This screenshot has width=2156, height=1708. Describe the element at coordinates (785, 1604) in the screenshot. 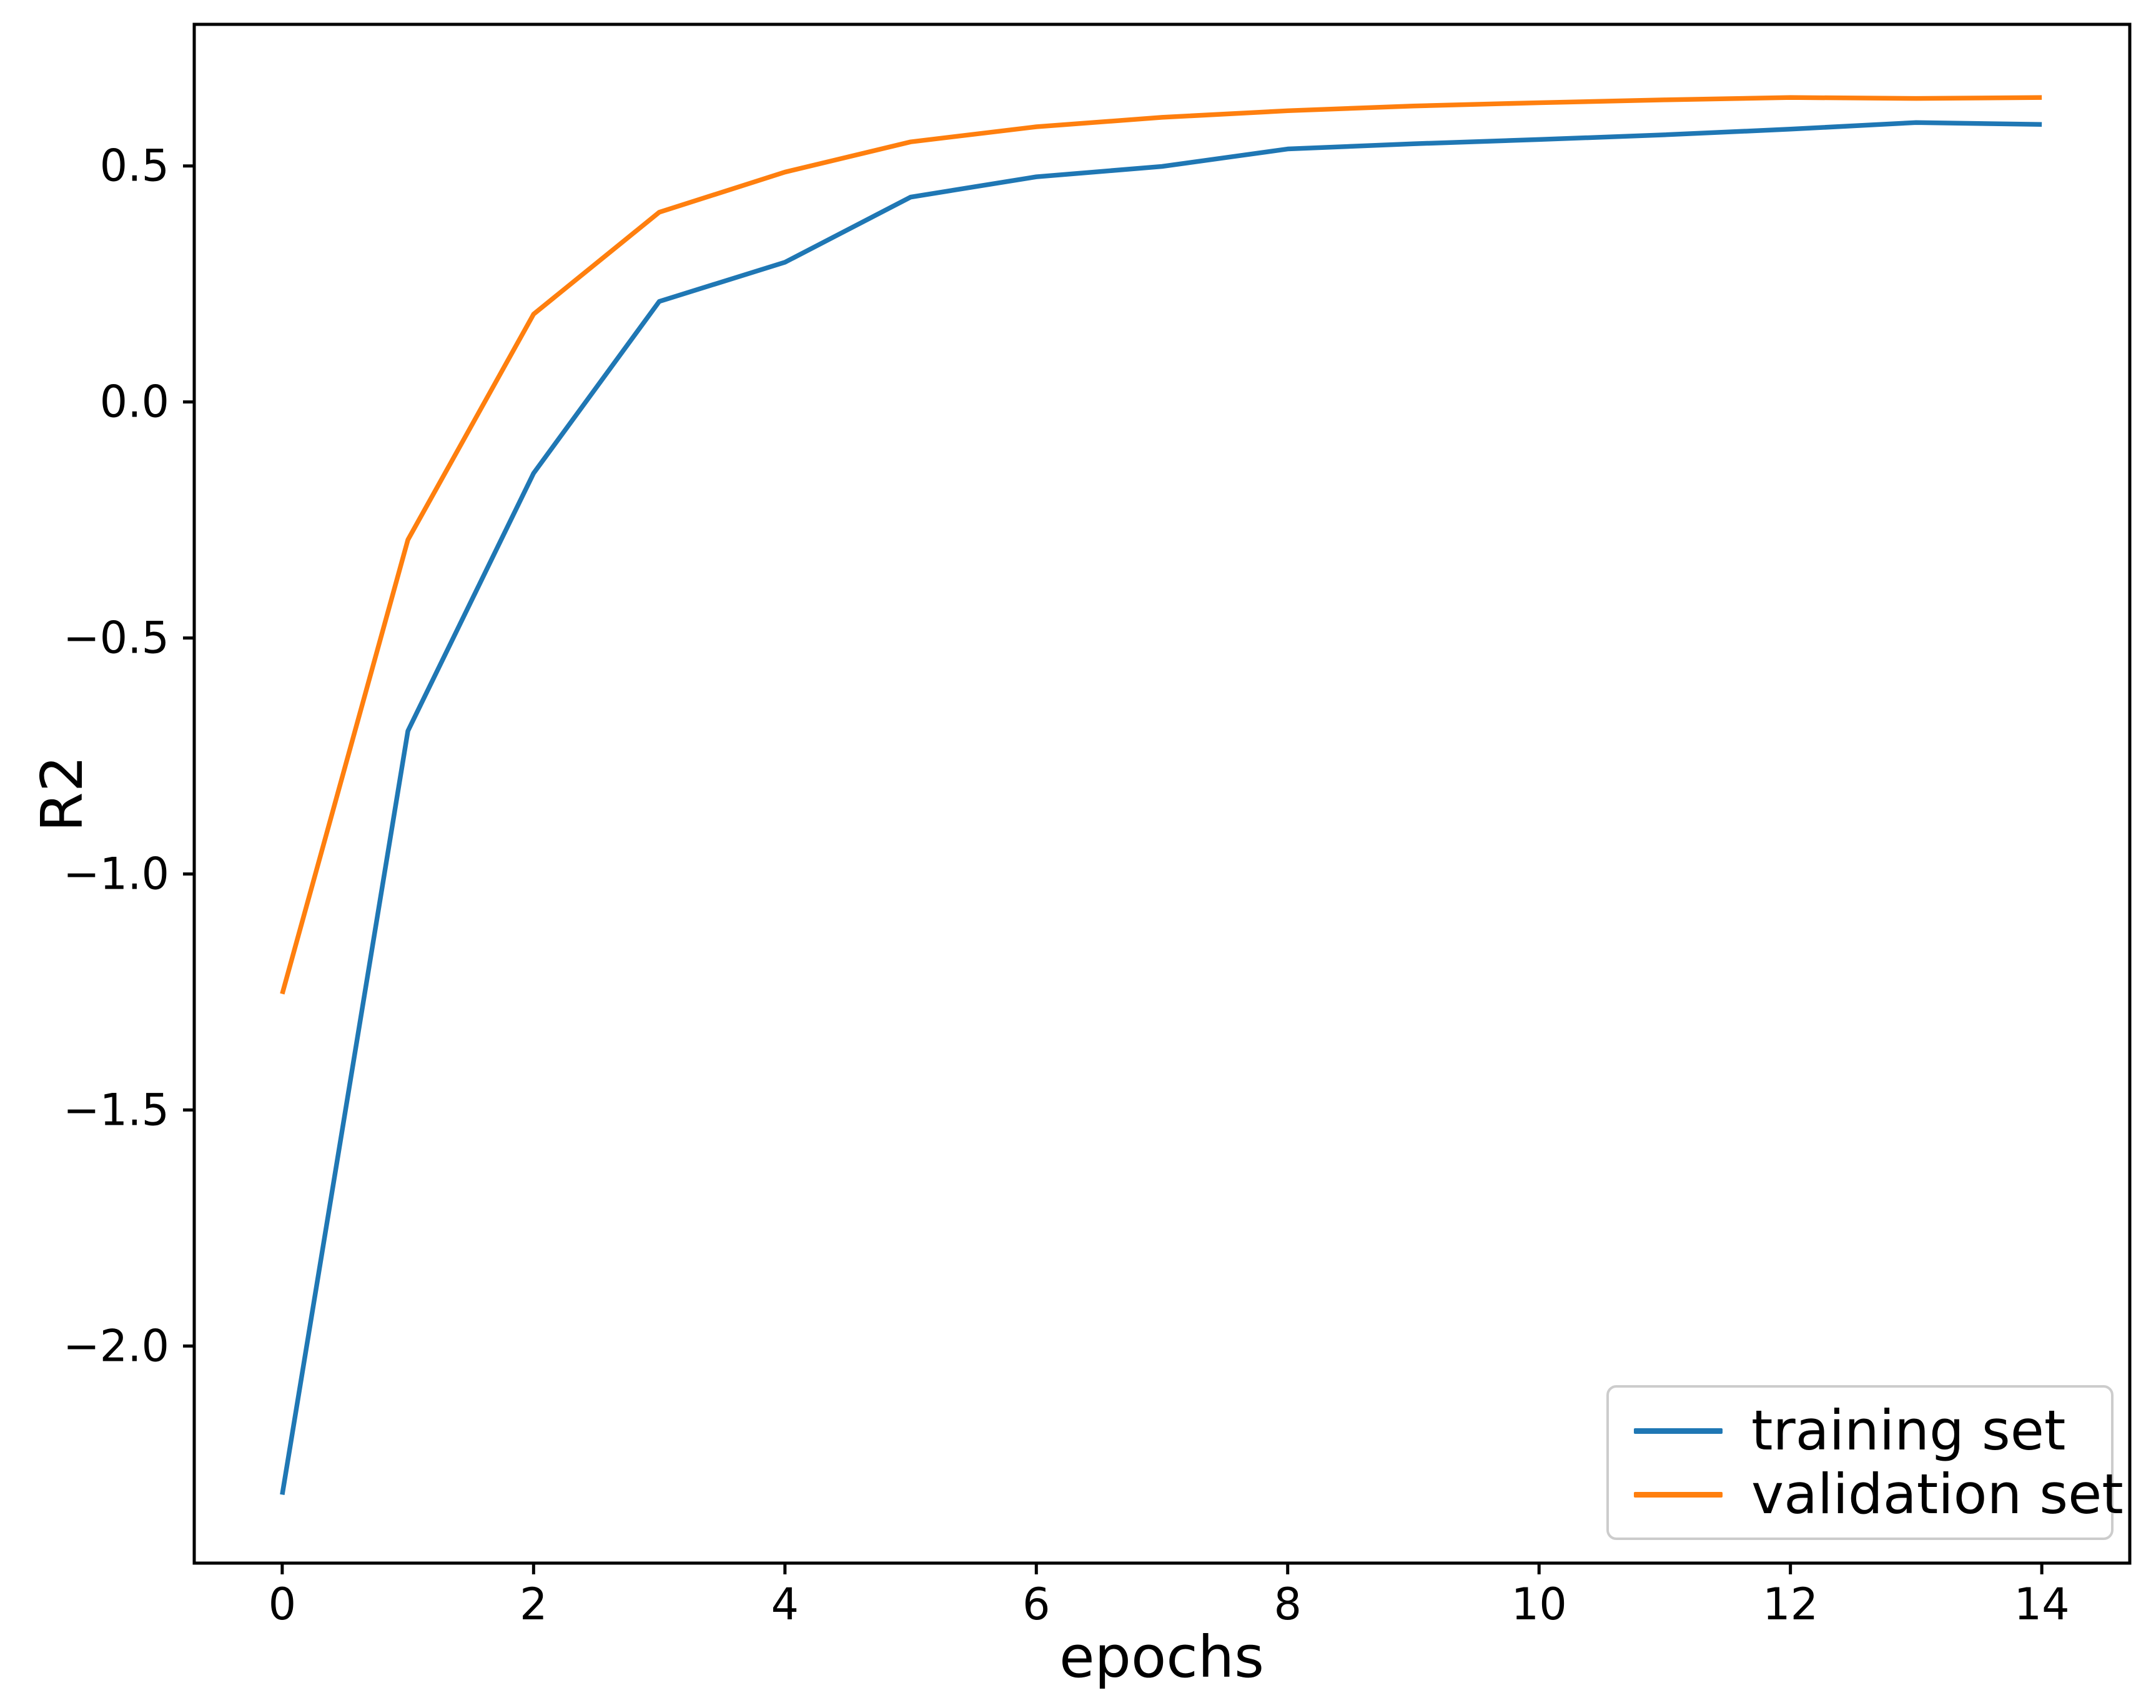

I see `x-tick-label: 4` at that location.